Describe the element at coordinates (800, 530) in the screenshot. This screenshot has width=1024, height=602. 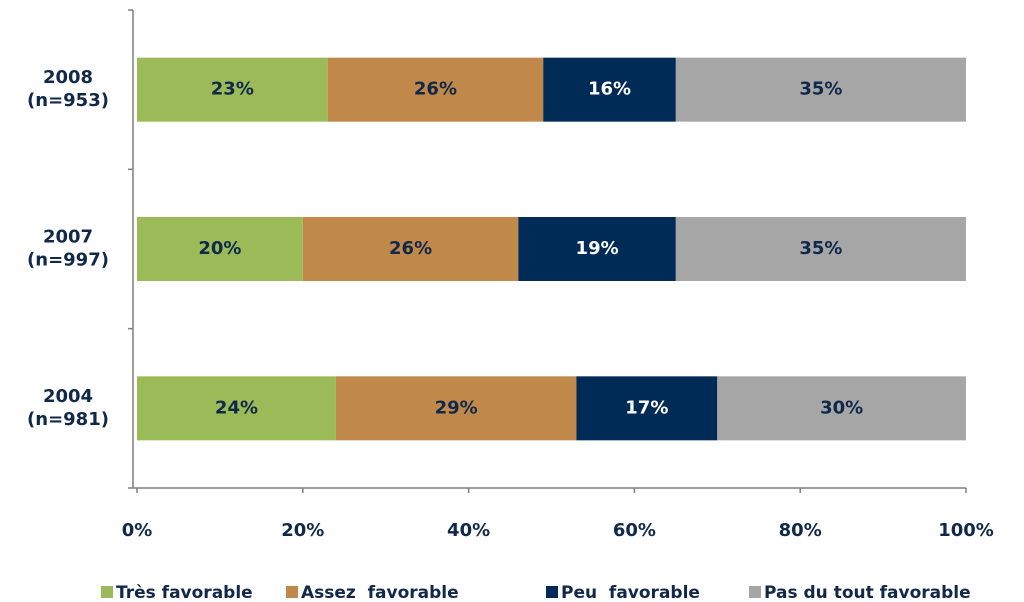
I see `x-tick-label: 80%` at that location.